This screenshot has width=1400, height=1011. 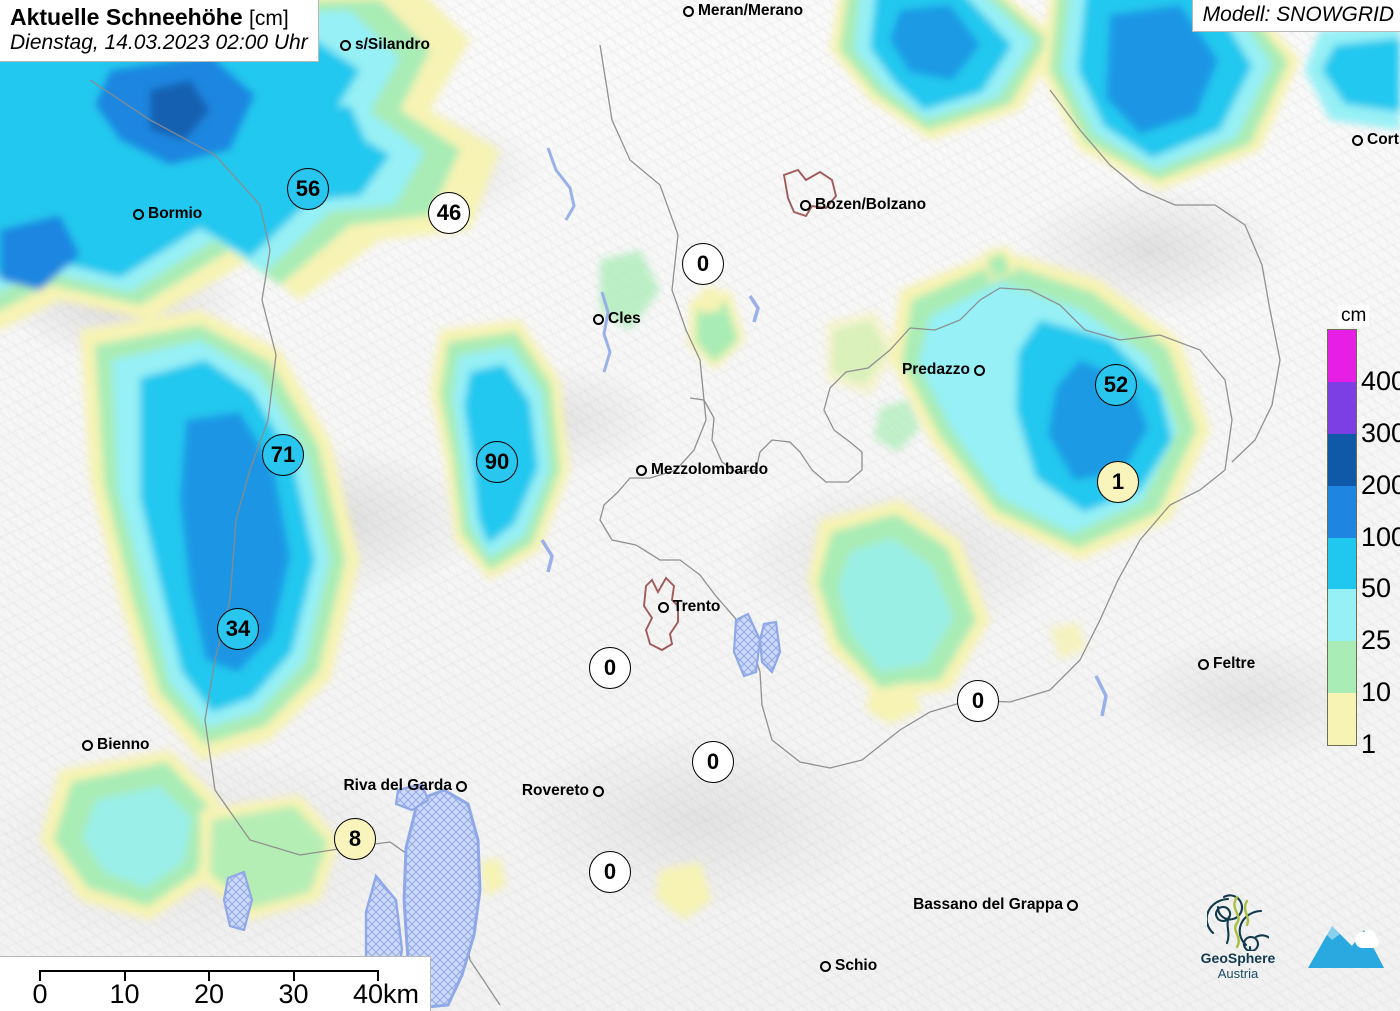 What do you see at coordinates (308, 189) in the screenshot?
I see `station-value-marker: 56` at bounding box center [308, 189].